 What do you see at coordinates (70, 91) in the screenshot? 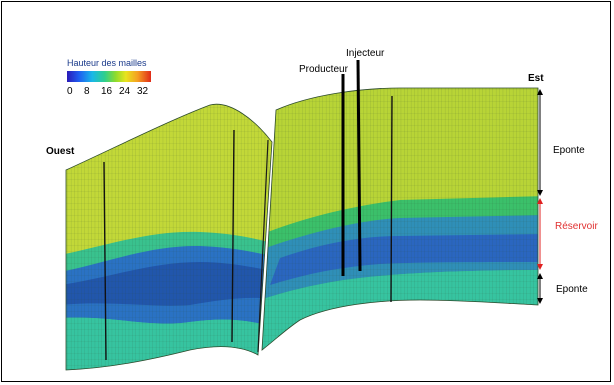
I see `legend-tick-0: 0` at bounding box center [70, 91].